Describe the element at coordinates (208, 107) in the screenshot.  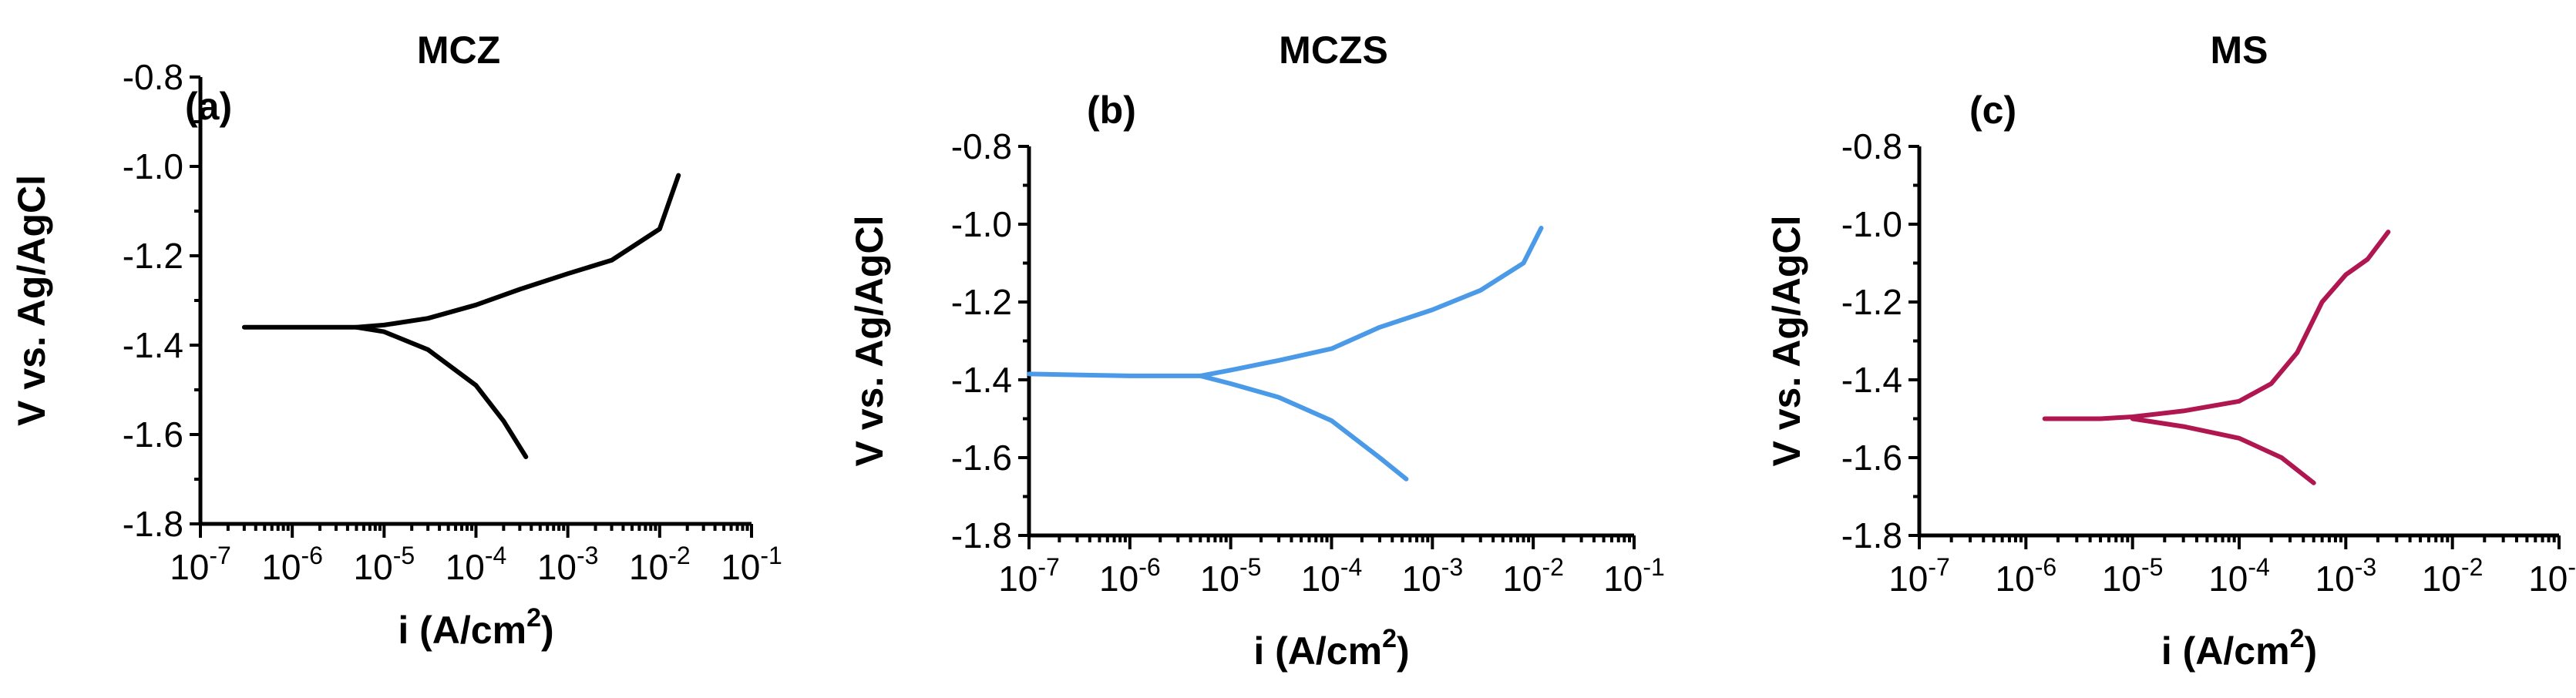
I see `panel-label: (a)` at that location.